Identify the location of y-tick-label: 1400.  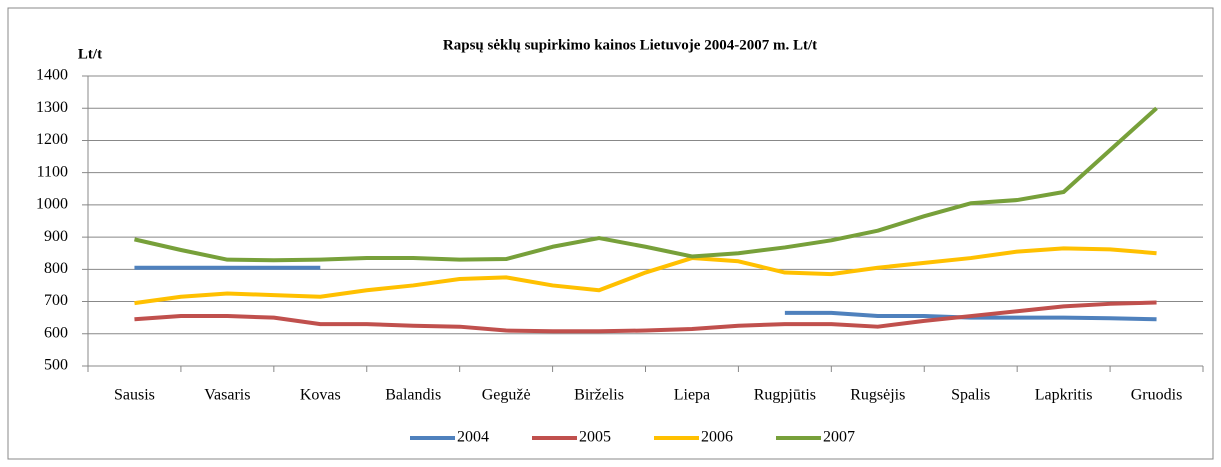
(52, 75).